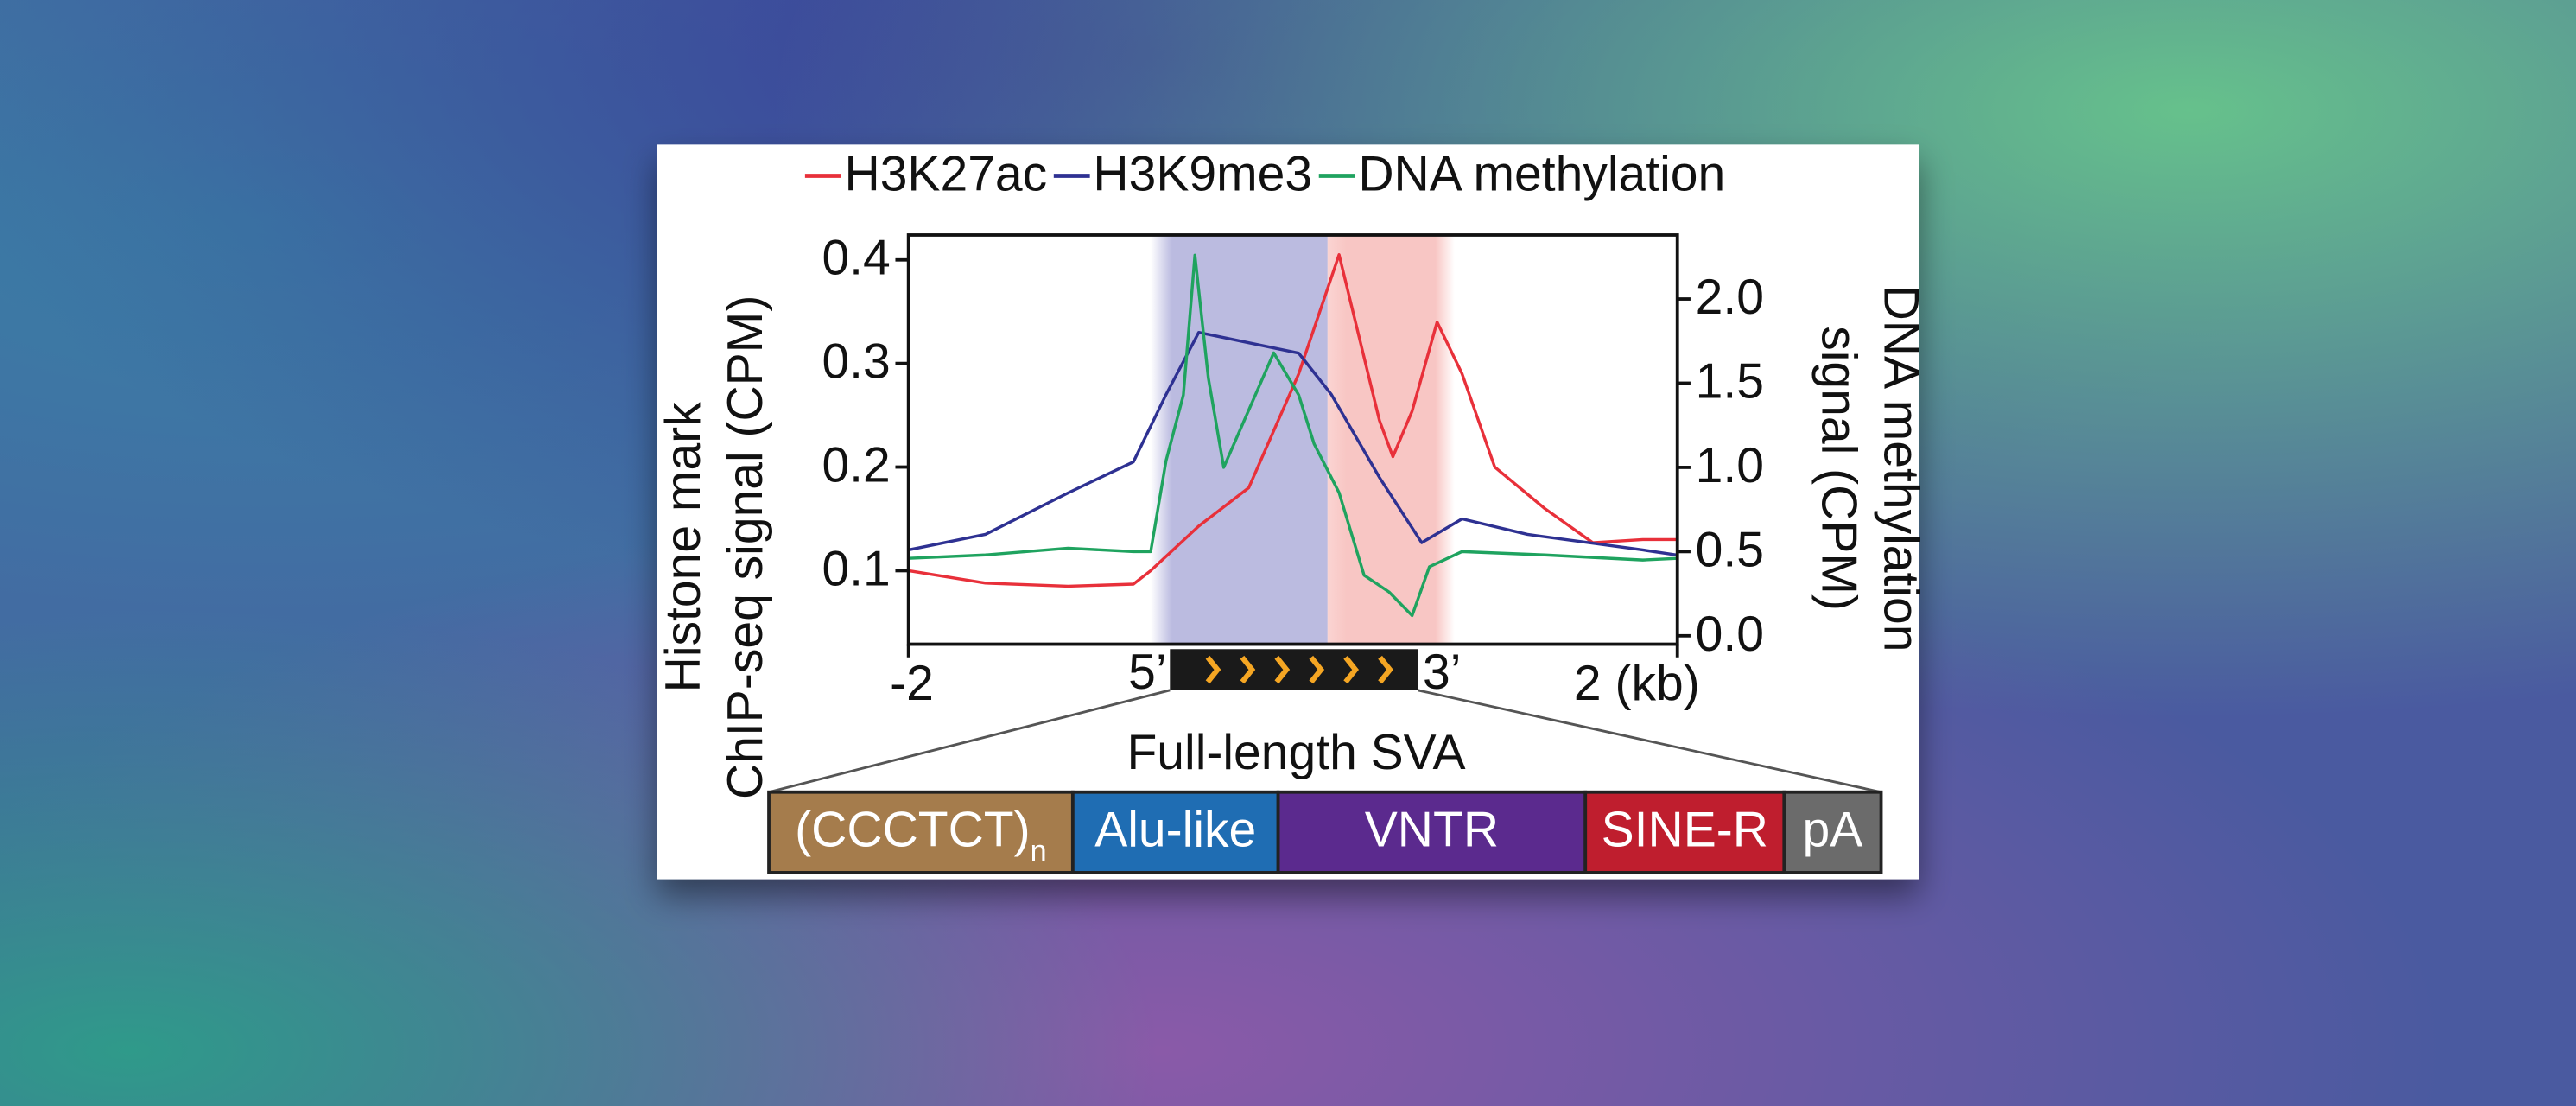 This screenshot has width=2576, height=1106. Describe the element at coordinates (1900, 468) in the screenshot. I see `y2-axis-title-line: DNA methylation` at that location.